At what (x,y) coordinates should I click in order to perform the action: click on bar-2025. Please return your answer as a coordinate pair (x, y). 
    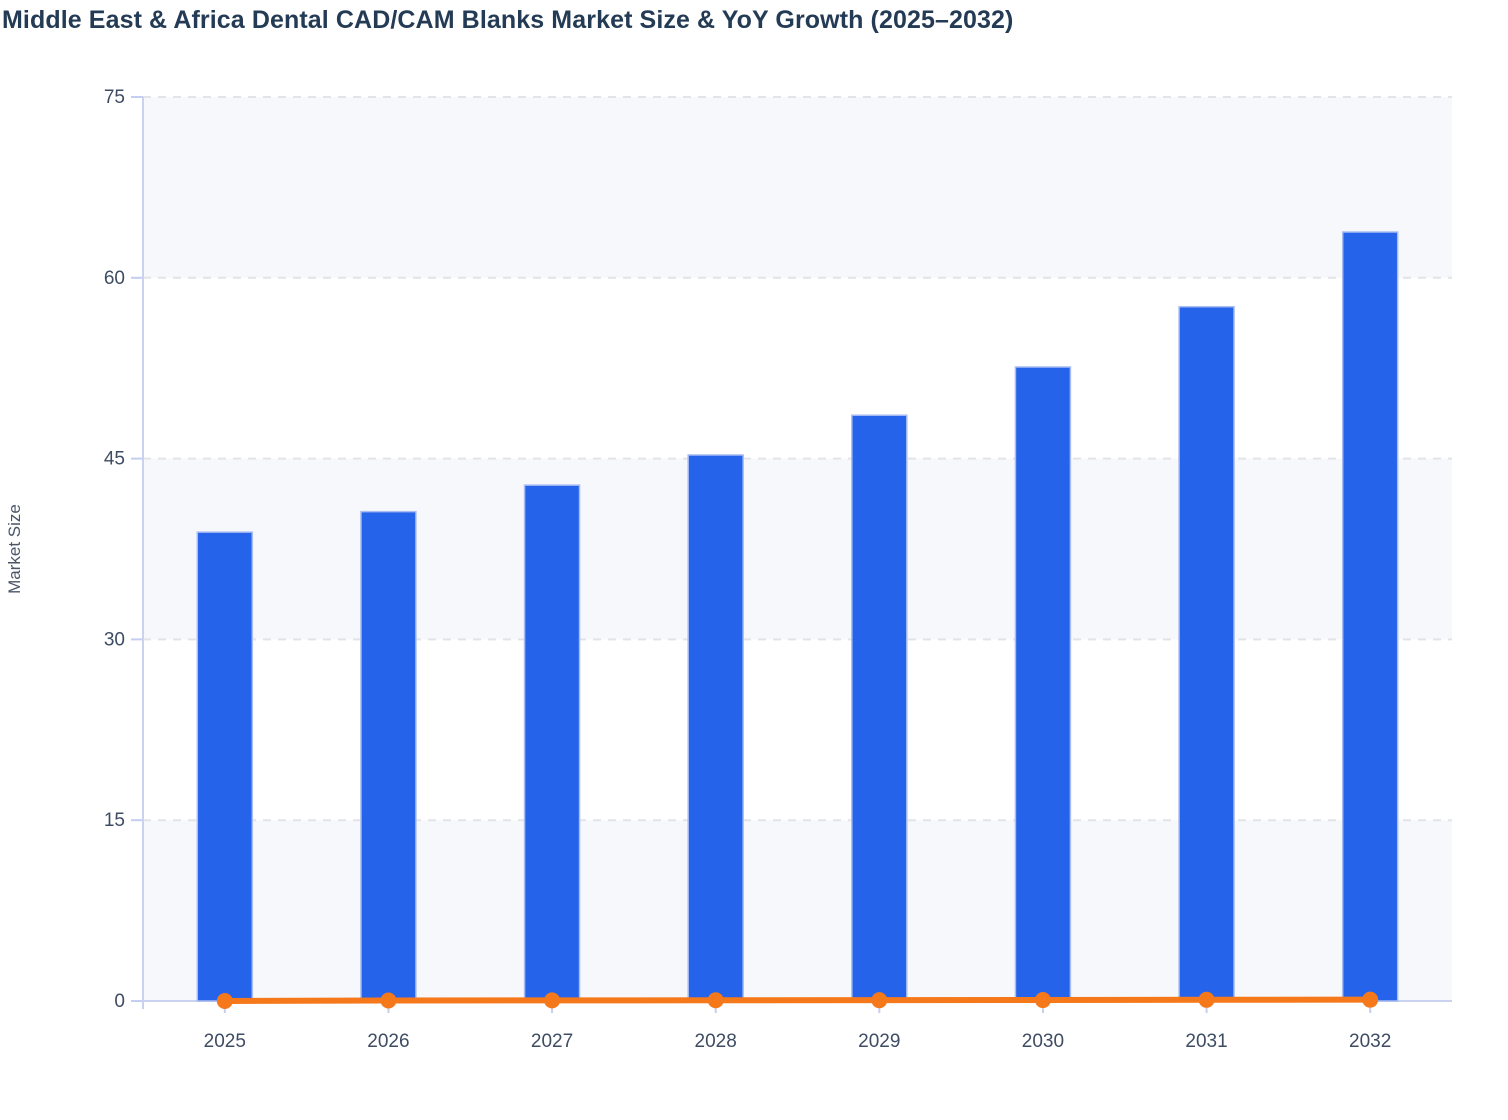
    Looking at the image, I should click on (225, 766).